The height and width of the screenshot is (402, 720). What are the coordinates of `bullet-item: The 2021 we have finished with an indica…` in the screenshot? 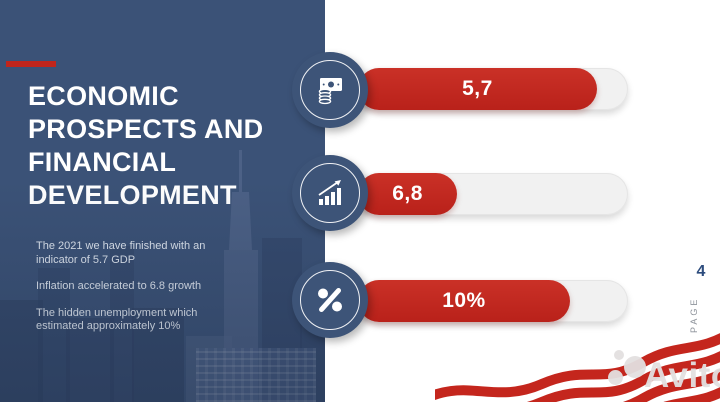 It's located at (121, 253).